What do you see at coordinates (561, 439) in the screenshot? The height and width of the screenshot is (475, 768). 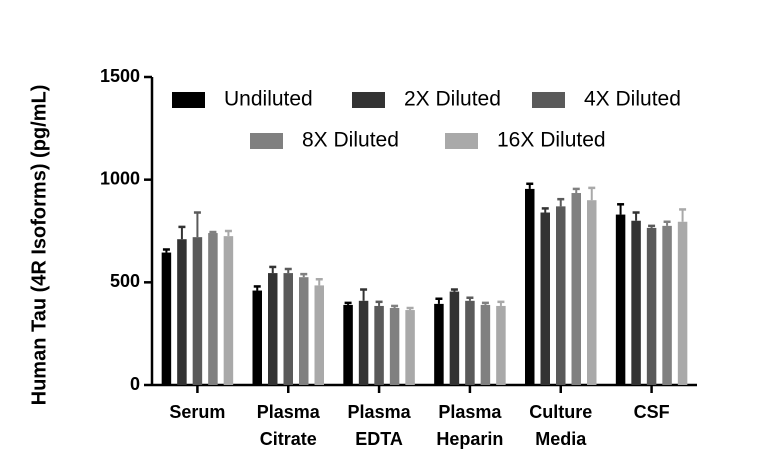 I see `x-tick-line: Media` at bounding box center [561, 439].